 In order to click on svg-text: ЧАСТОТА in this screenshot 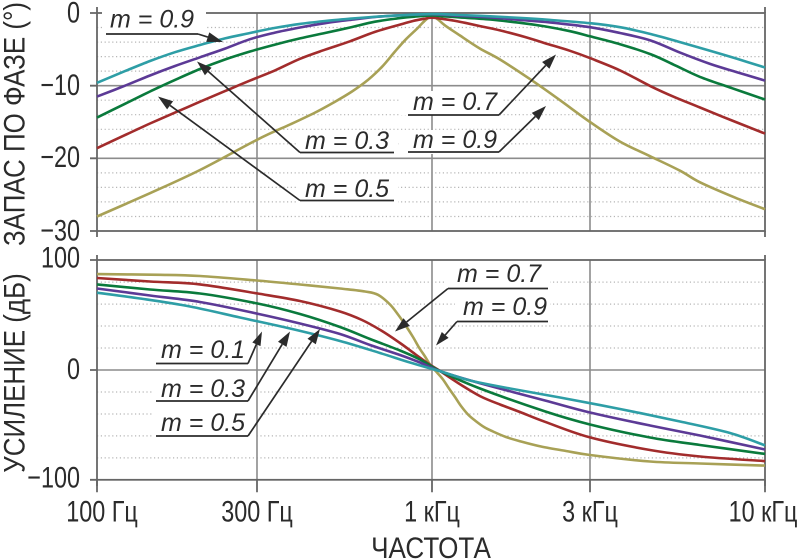, I will do `click(431, 545)`.